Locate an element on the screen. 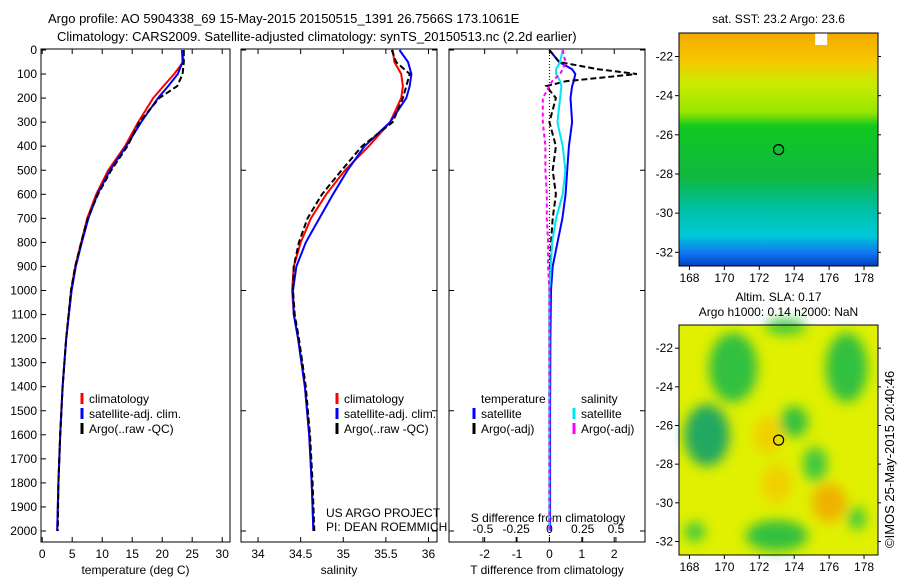 This screenshot has height=580, width=900. x-tick-label: -2 is located at coordinates (484, 554).